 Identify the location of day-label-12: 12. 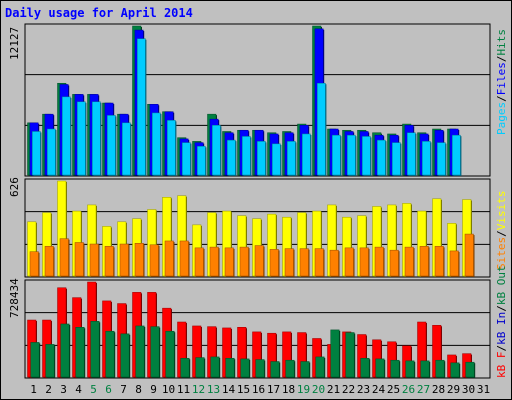
(198, 389).